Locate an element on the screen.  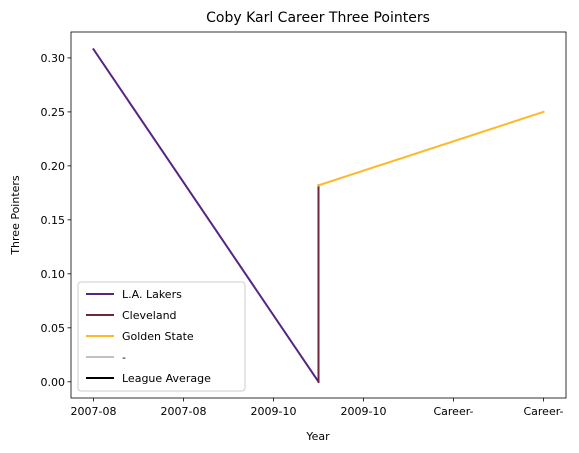
y-tick-label: 0.05 is located at coordinates (53, 328).